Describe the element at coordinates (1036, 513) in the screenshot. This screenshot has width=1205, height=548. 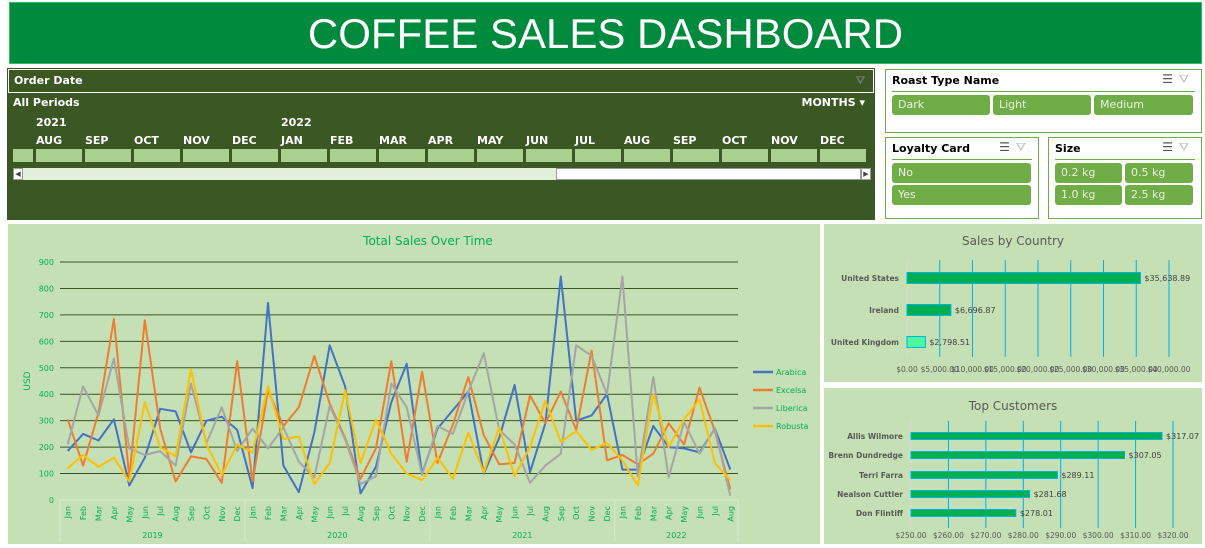
I see `data-label: $278.01` at that location.